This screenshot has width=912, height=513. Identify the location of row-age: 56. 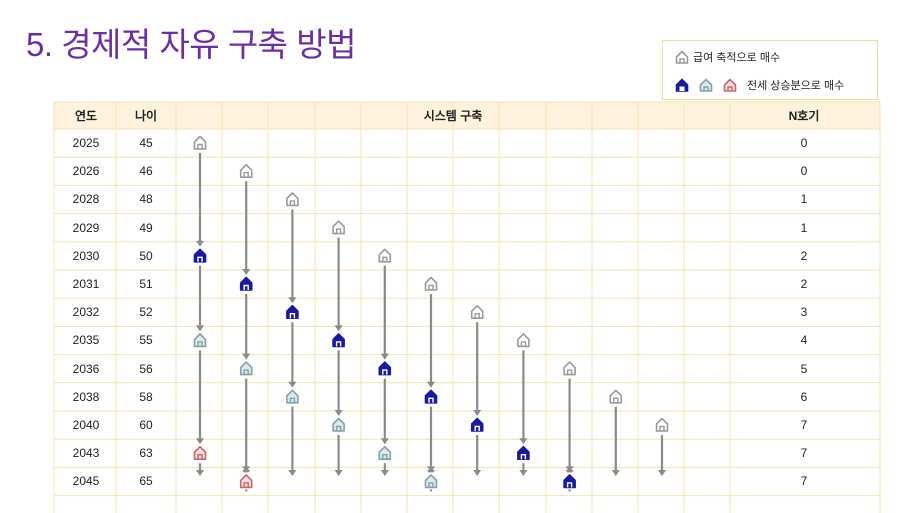
(146, 368).